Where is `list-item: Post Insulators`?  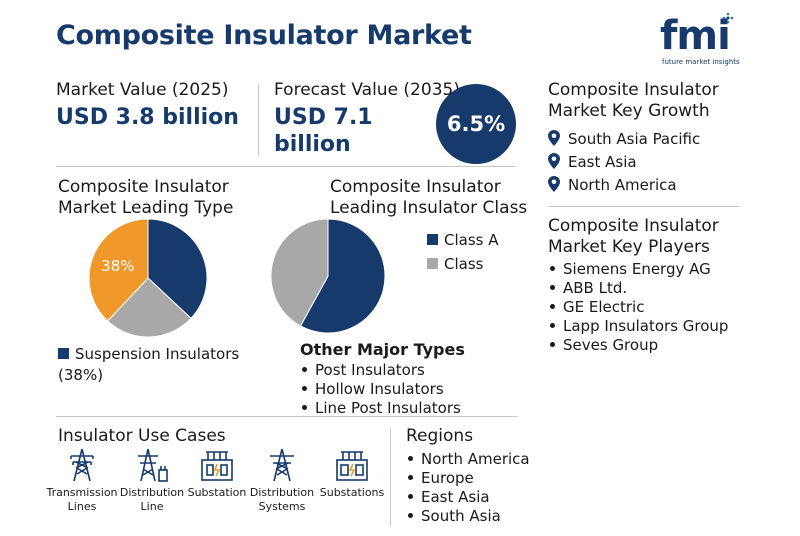 list-item: Post Insulators is located at coordinates (381, 370).